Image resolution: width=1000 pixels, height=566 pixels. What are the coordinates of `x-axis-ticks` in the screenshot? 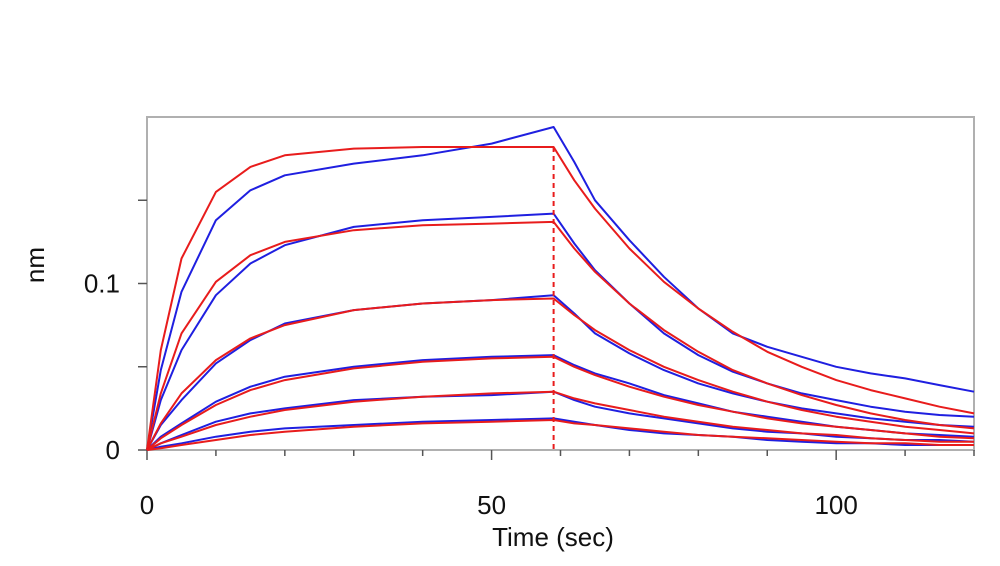 It's located at (560, 455).